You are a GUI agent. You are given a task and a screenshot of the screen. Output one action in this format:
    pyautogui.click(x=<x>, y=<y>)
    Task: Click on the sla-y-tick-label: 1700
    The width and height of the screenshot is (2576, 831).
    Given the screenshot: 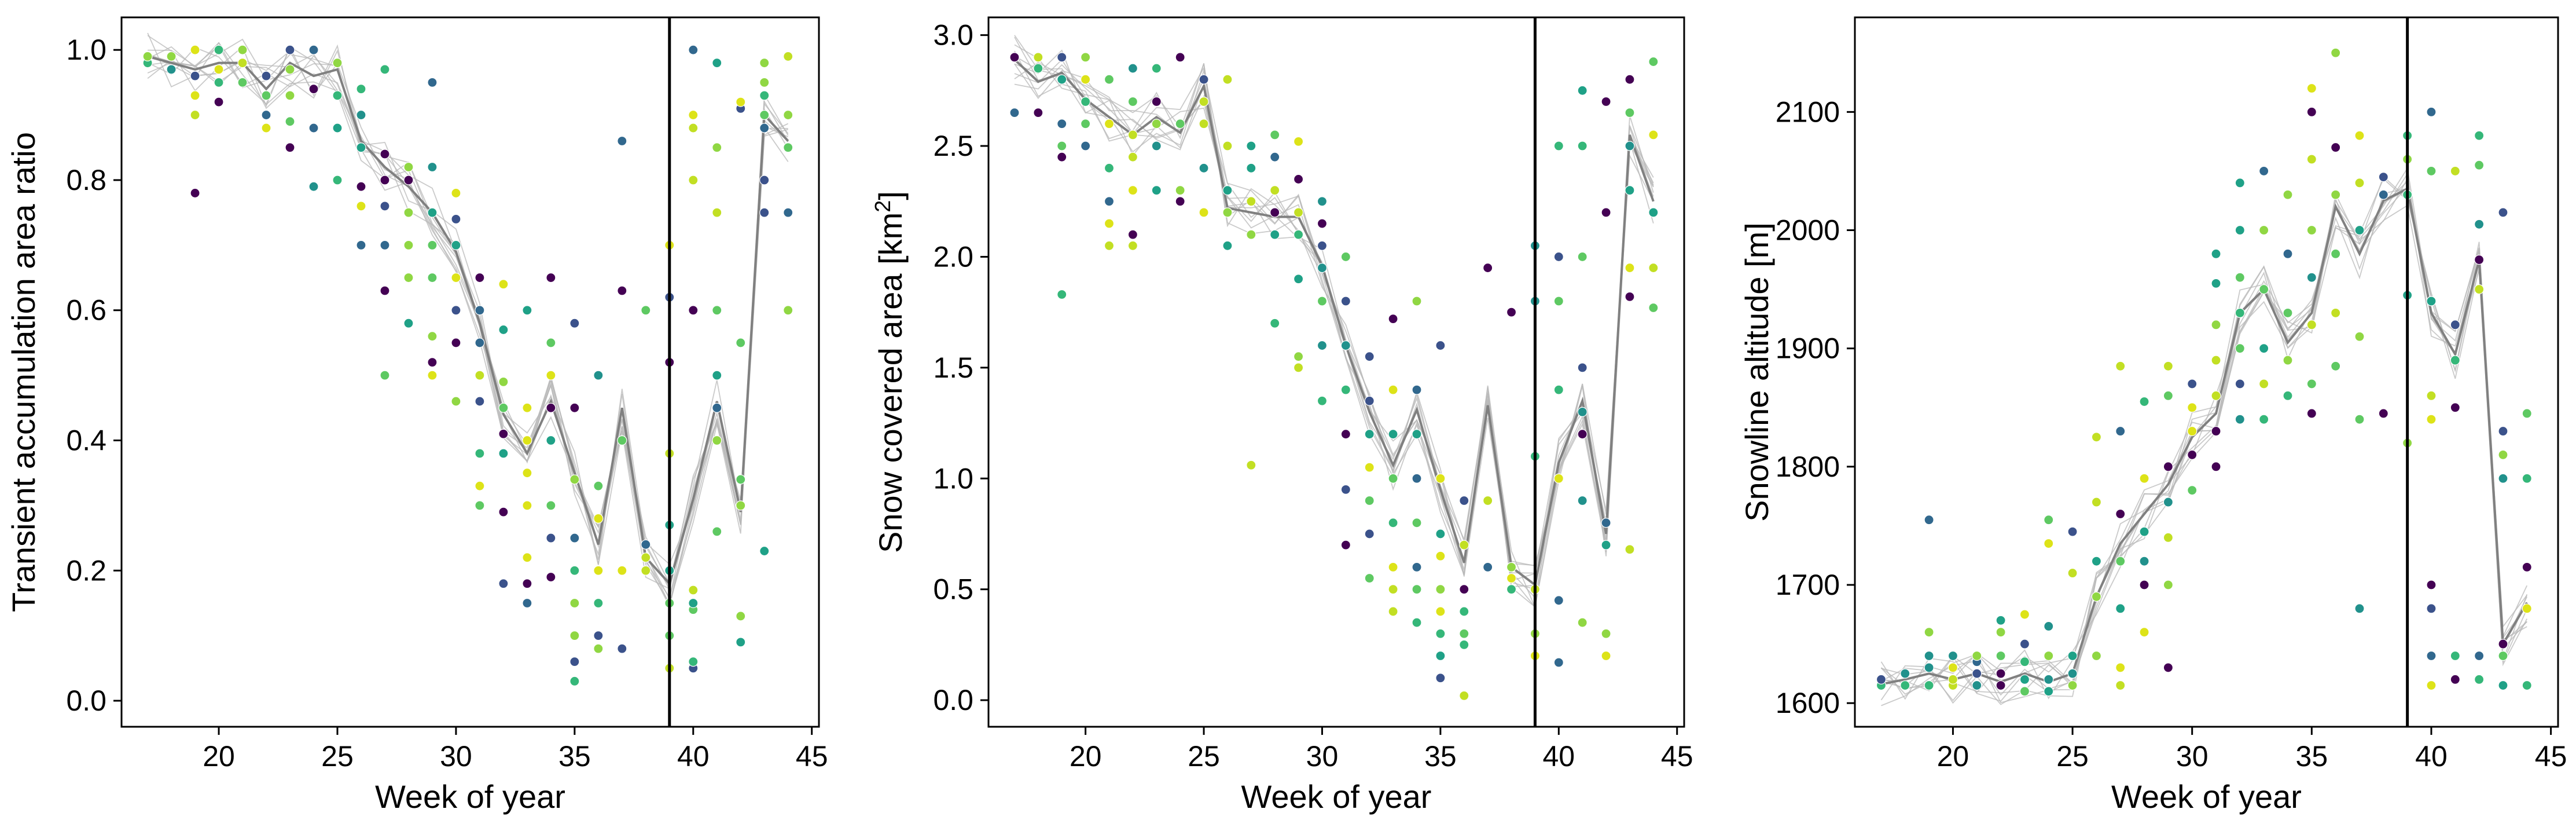 What is the action you would take?
    pyautogui.click(x=1808, y=585)
    